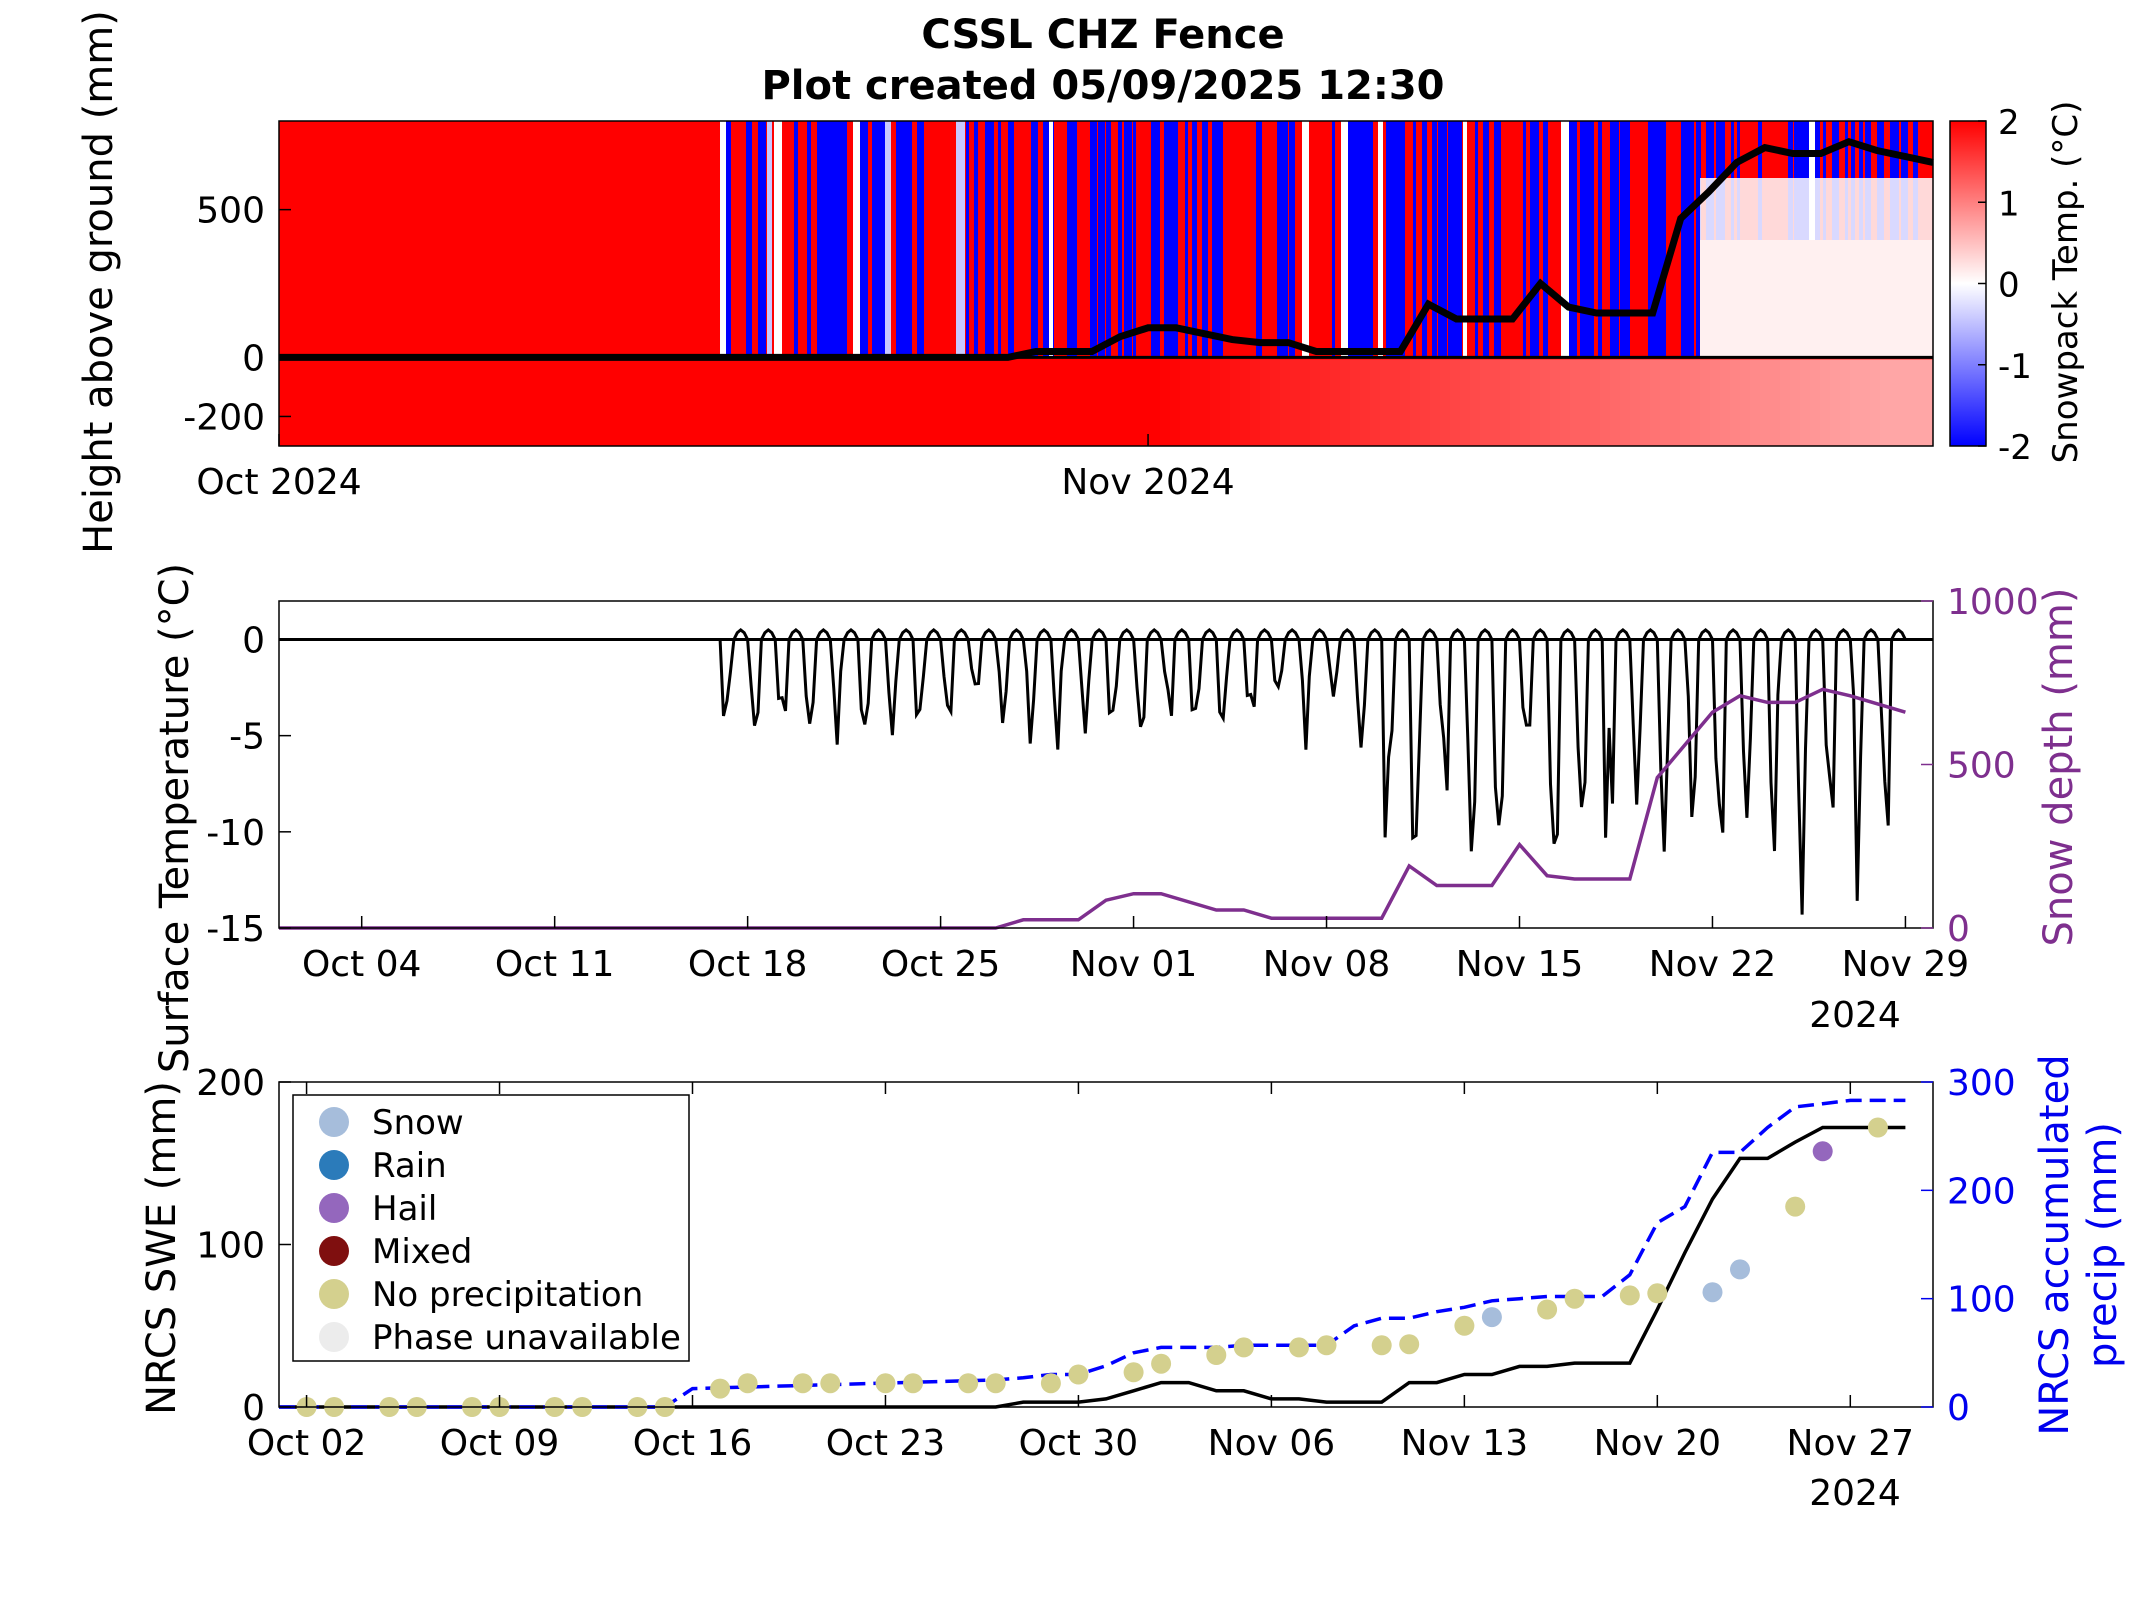  Describe the element at coordinates (2059, 767) in the screenshot. I see `p2-y2-label: Snow depth (mm)` at that location.